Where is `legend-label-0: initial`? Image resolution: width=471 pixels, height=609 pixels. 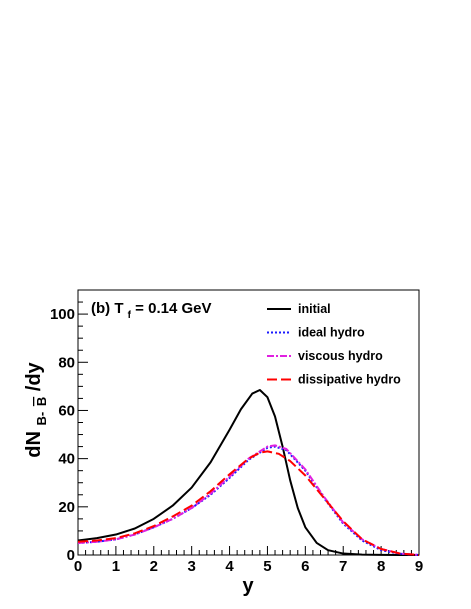 legend-label-0: initial is located at coordinates (314, 309).